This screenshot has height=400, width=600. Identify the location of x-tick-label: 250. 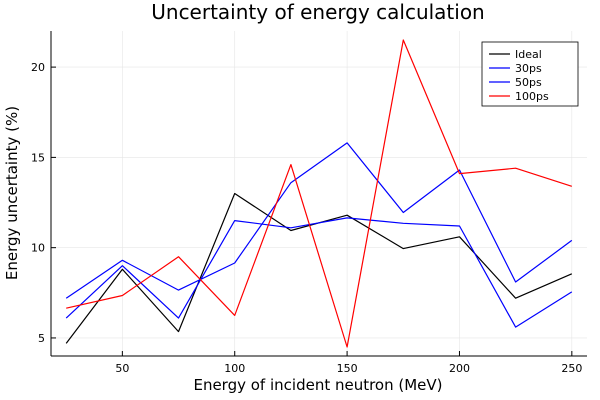
(571, 368).